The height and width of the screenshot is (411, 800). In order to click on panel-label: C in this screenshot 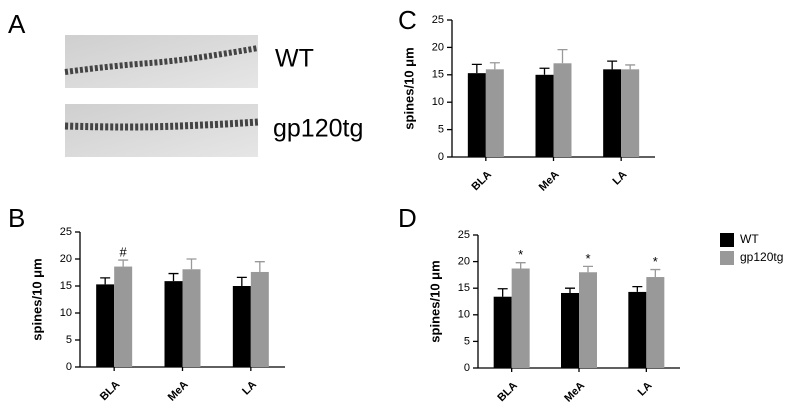, I will do `click(407, 20)`.